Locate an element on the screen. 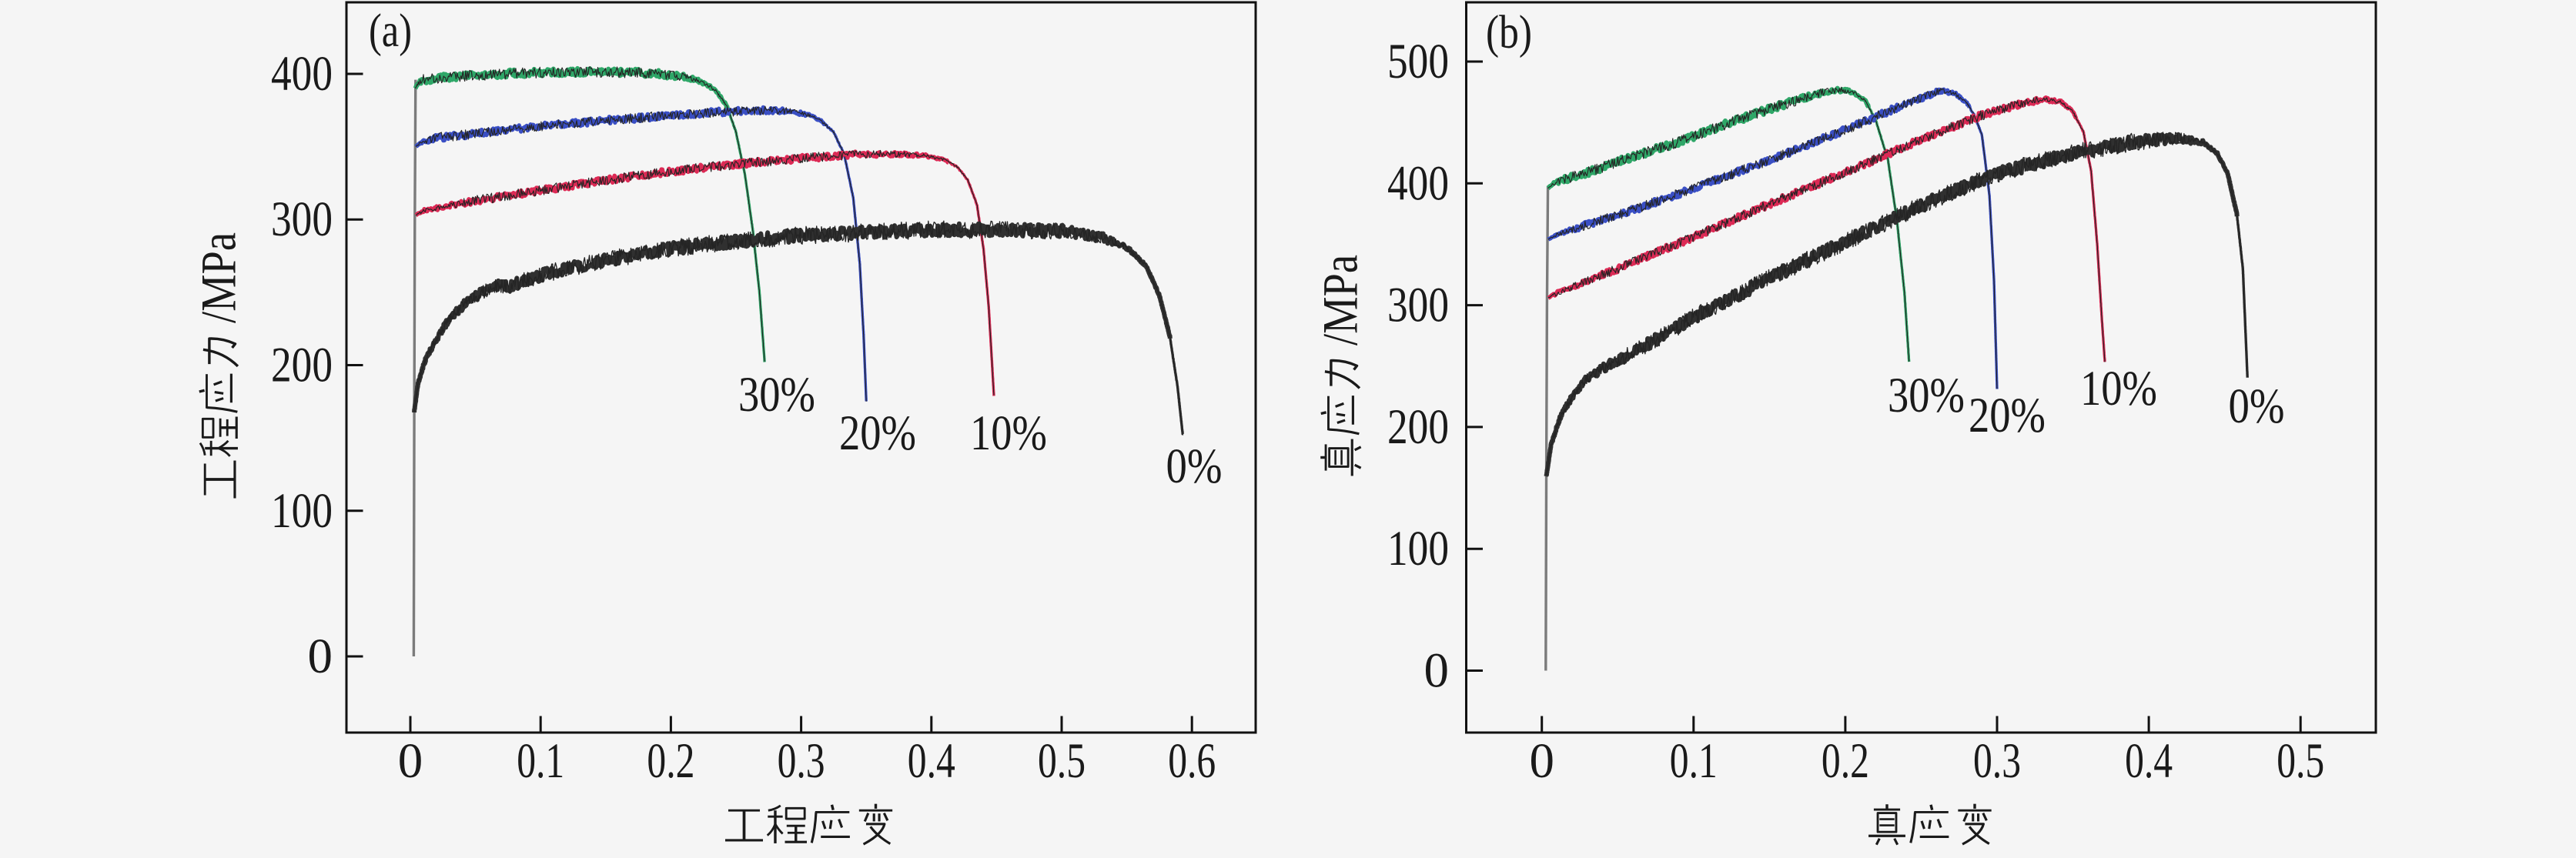 The width and height of the screenshot is (2576, 858). svg-text: 0.6 is located at coordinates (1192, 761).